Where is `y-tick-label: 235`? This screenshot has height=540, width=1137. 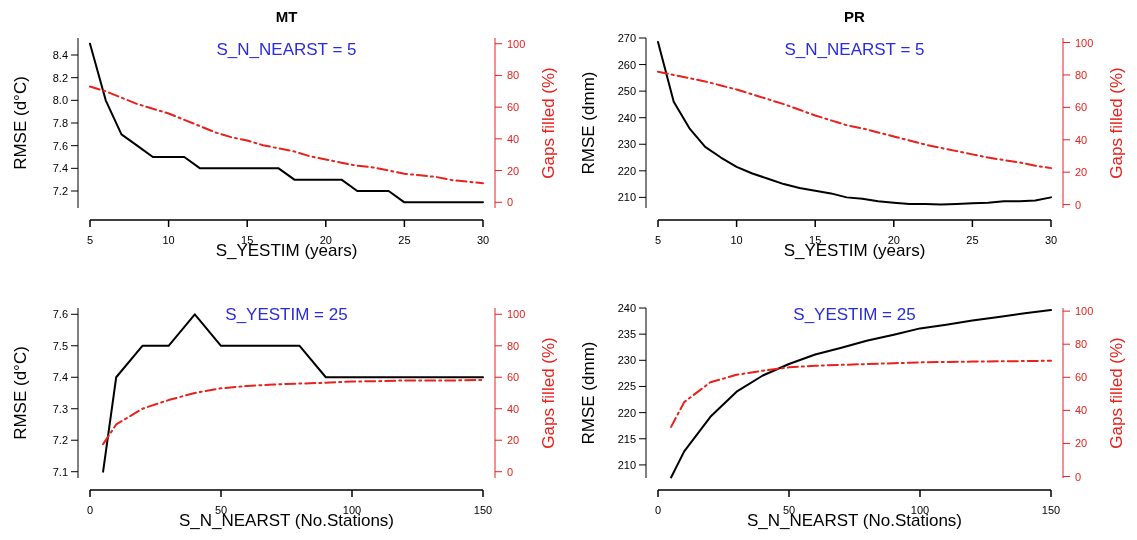
y-tick-label: 235 is located at coordinates (626, 334).